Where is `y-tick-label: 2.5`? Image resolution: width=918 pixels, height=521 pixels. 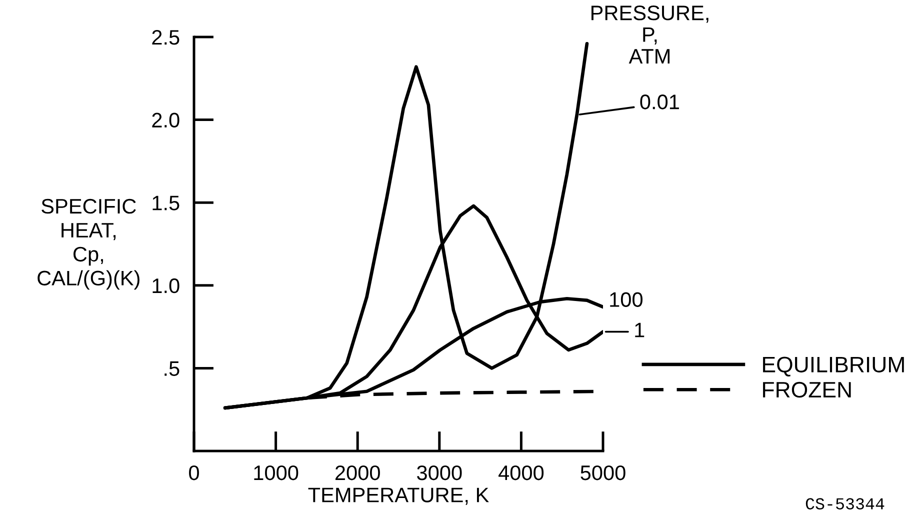 y-tick-label: 2.5 is located at coordinates (166, 37).